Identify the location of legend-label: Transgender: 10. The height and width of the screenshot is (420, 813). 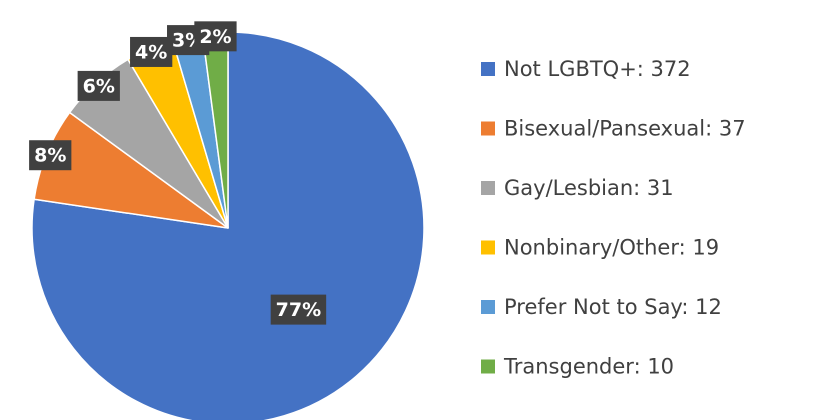
(588, 367).